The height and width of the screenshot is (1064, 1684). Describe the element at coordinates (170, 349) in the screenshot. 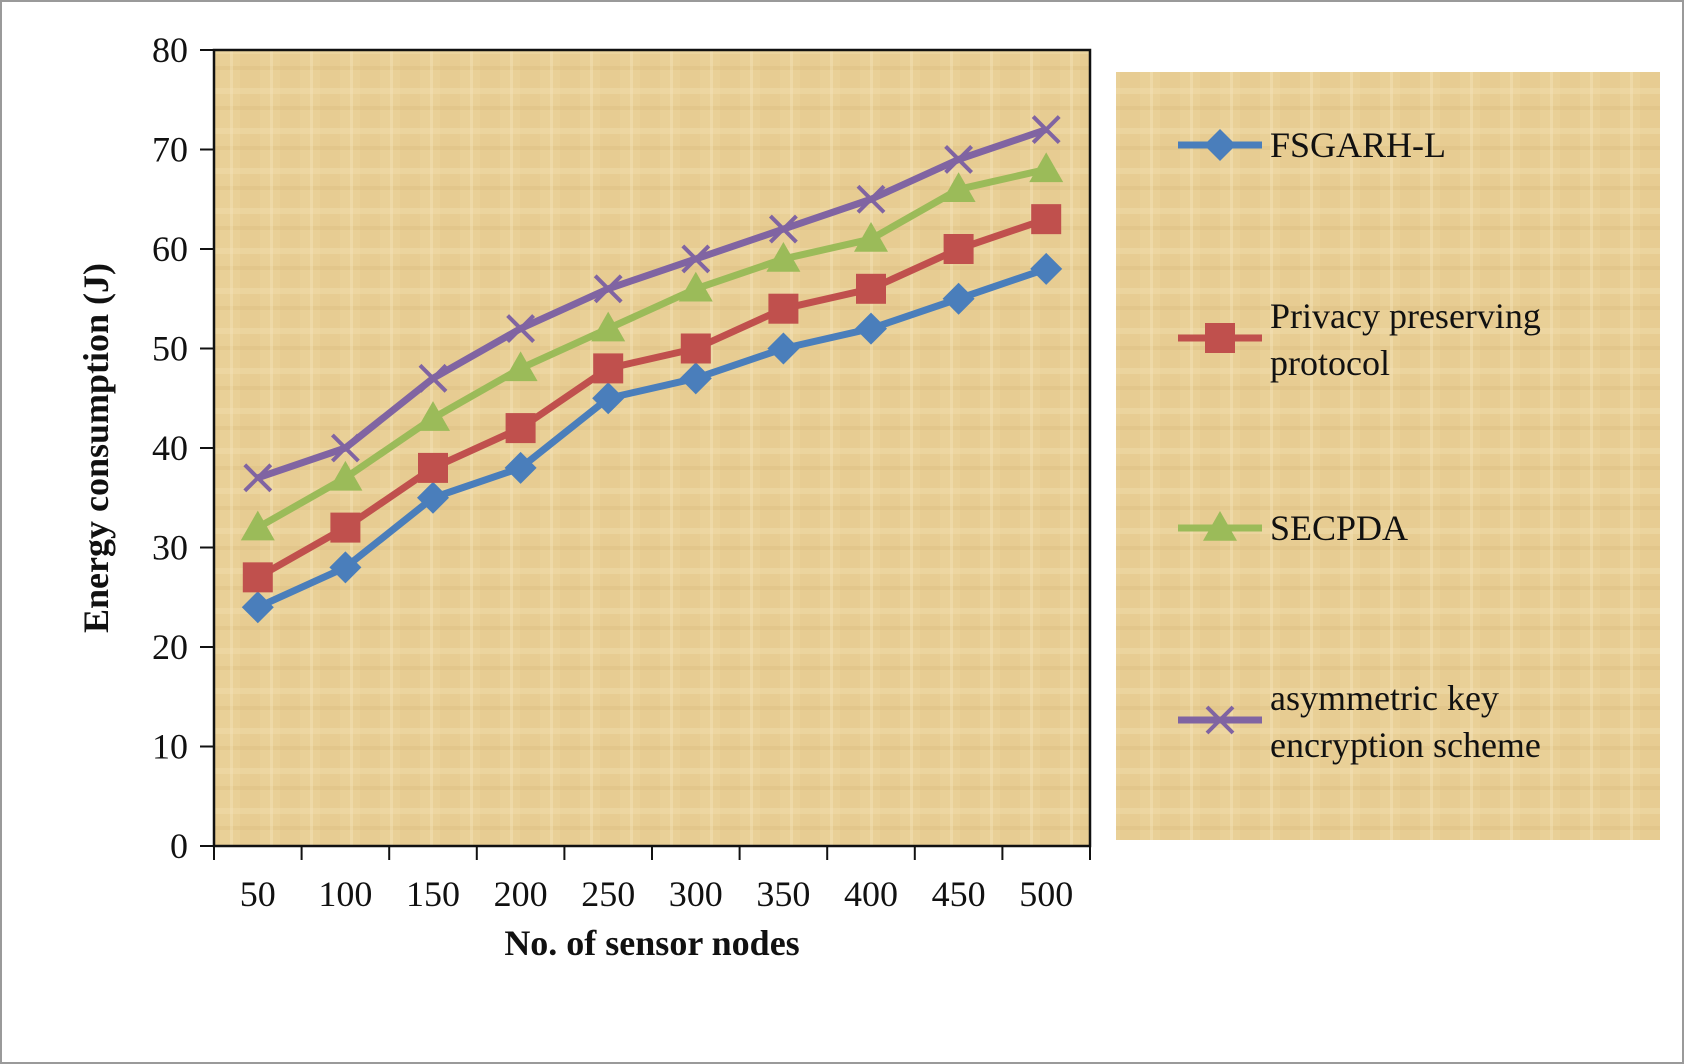

I see `y-tick-label: 50` at that location.